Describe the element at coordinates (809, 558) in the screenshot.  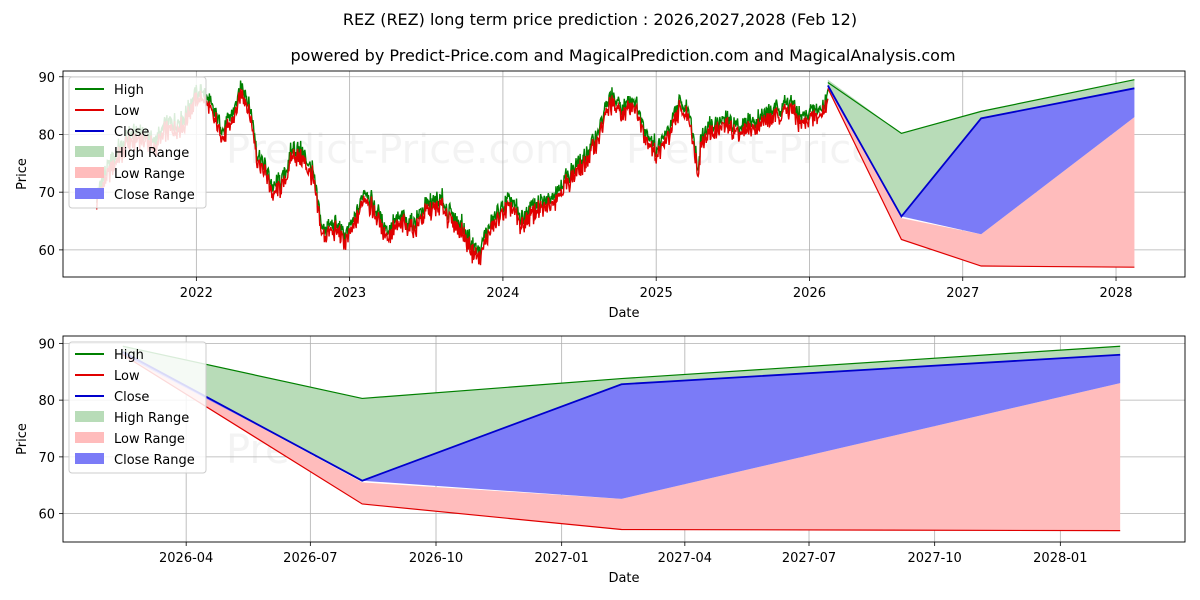
I see `x-tick-label: 2027-07` at that location.